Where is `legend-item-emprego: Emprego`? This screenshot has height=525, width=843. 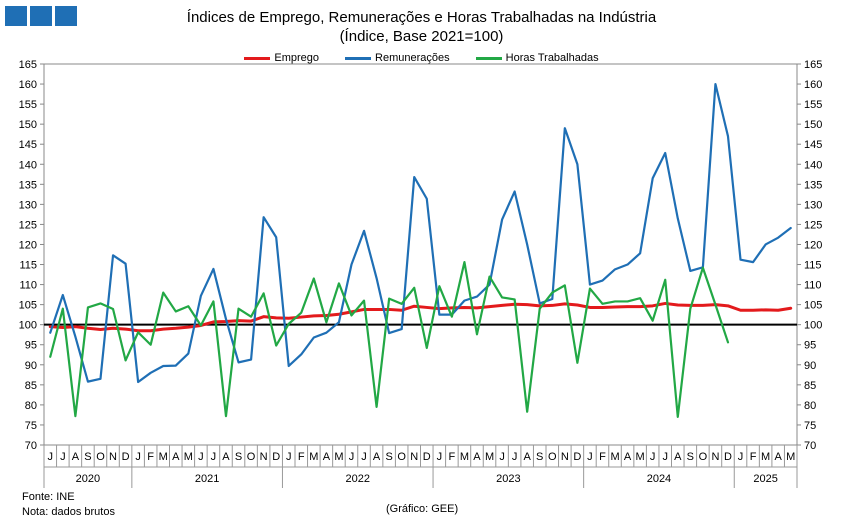 legend-item-emprego: Emprego is located at coordinates (281, 58).